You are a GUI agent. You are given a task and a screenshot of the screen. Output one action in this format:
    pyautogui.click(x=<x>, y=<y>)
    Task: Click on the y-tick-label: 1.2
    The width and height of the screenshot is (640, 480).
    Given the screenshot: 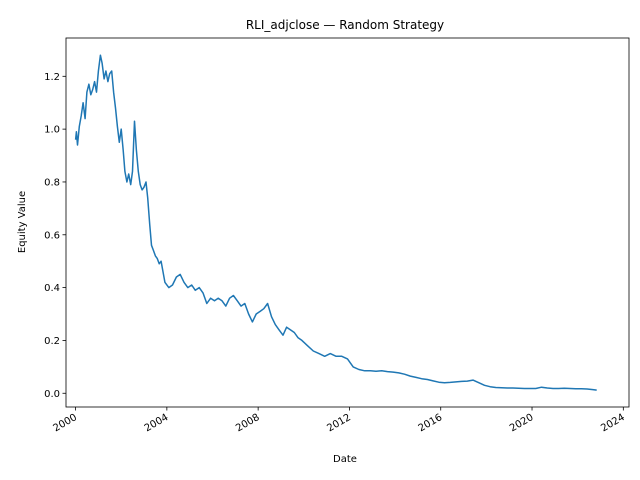 What is the action you would take?
    pyautogui.click(x=52, y=77)
    